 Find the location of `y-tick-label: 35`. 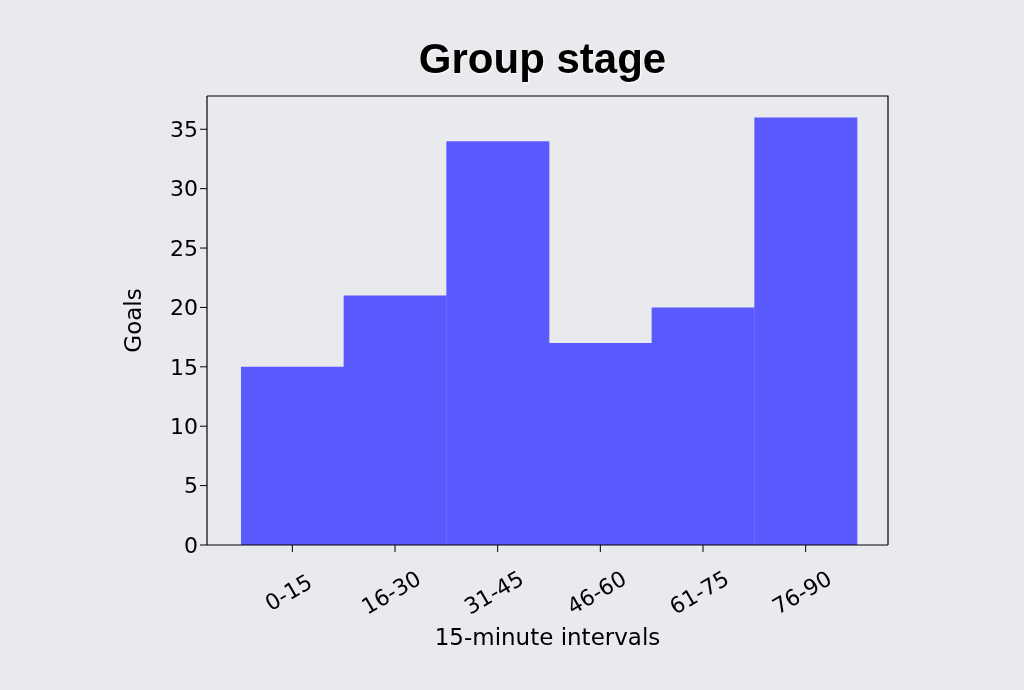

y-tick-label: 35 is located at coordinates (184, 130).